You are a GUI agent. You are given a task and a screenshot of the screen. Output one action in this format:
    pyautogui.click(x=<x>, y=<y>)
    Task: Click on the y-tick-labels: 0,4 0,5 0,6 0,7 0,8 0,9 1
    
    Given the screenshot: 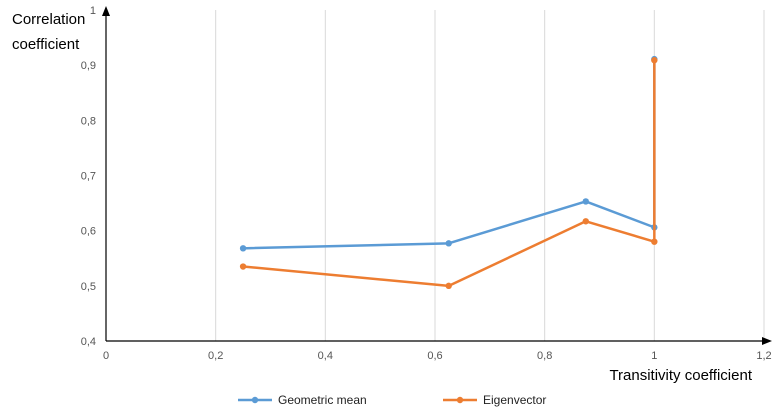 What is the action you would take?
    pyautogui.click(x=88, y=176)
    